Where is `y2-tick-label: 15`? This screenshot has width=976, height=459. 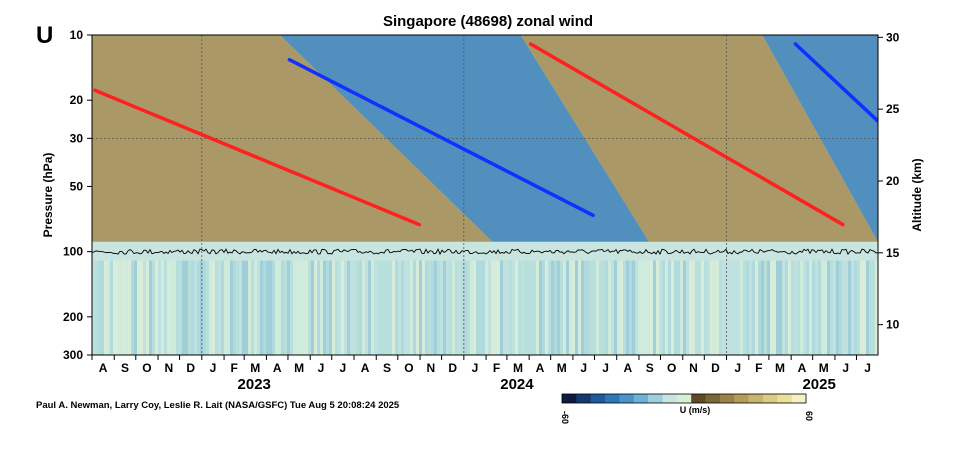
y2-tick-label: 15 is located at coordinates (893, 253).